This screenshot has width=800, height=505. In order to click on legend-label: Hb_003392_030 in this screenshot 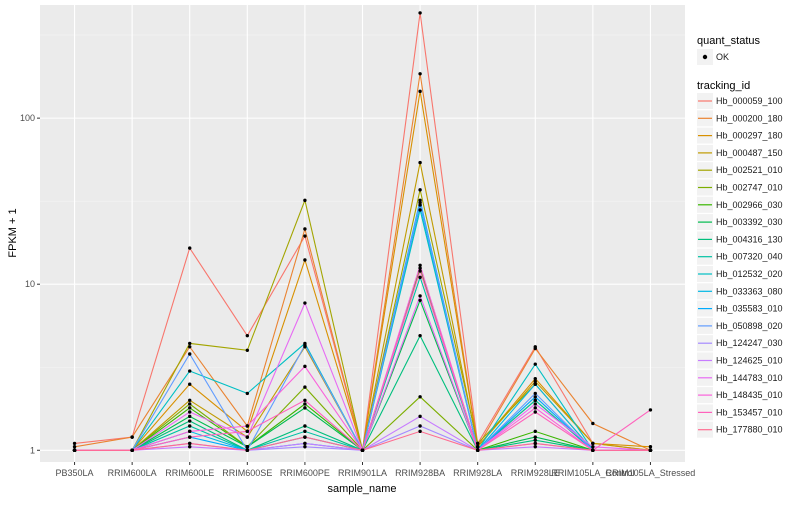, I will do `click(749, 222)`.